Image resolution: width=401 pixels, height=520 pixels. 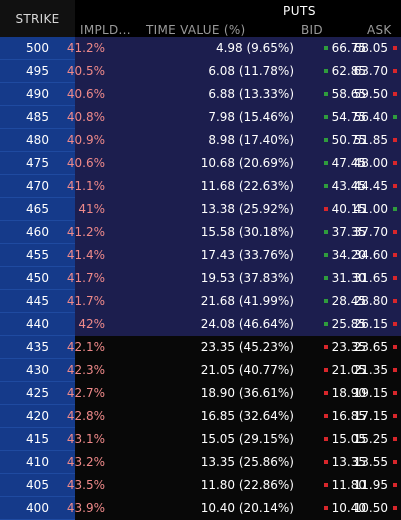 I want to click on strike-cell: 465, so click(x=37, y=209).